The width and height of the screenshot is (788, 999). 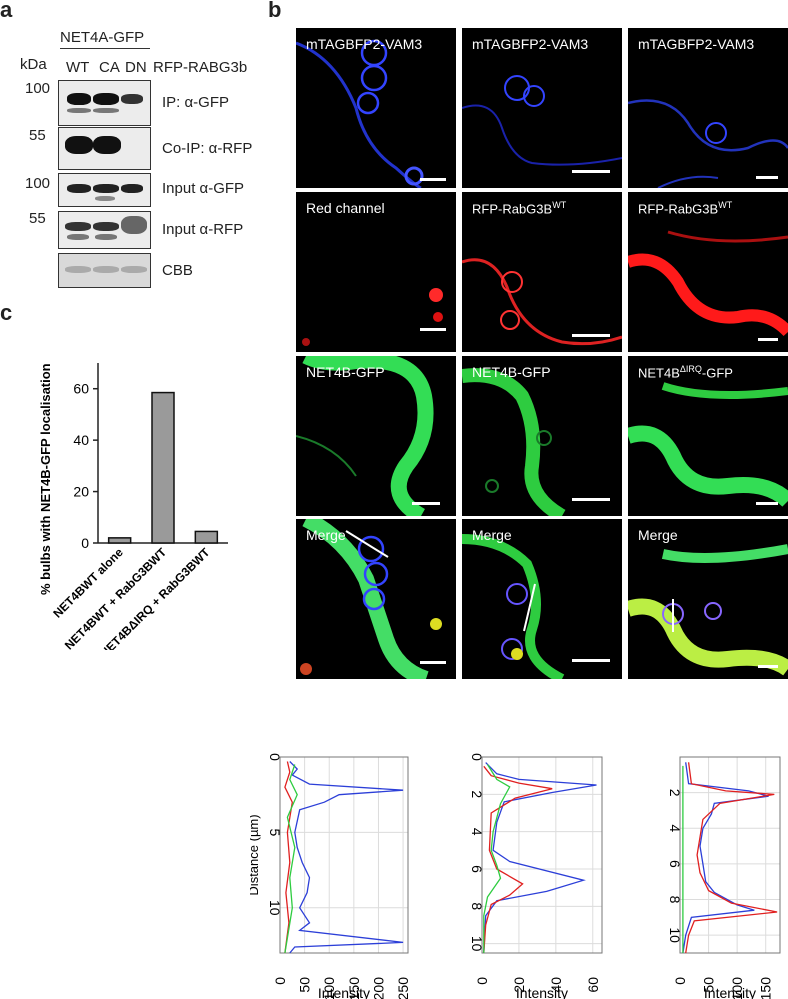 I want to click on blot-label: Co-IP: α-RFP, so click(x=207, y=148).